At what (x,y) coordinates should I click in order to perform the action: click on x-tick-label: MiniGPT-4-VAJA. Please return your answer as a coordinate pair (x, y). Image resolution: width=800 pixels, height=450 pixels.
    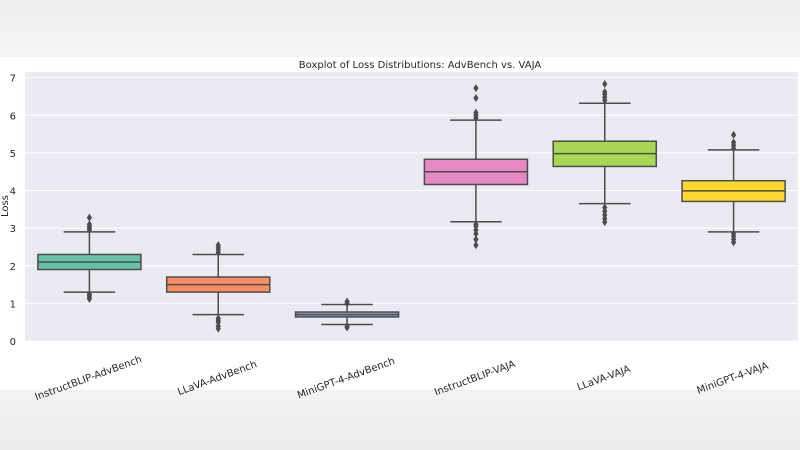
    Looking at the image, I should click on (733, 379).